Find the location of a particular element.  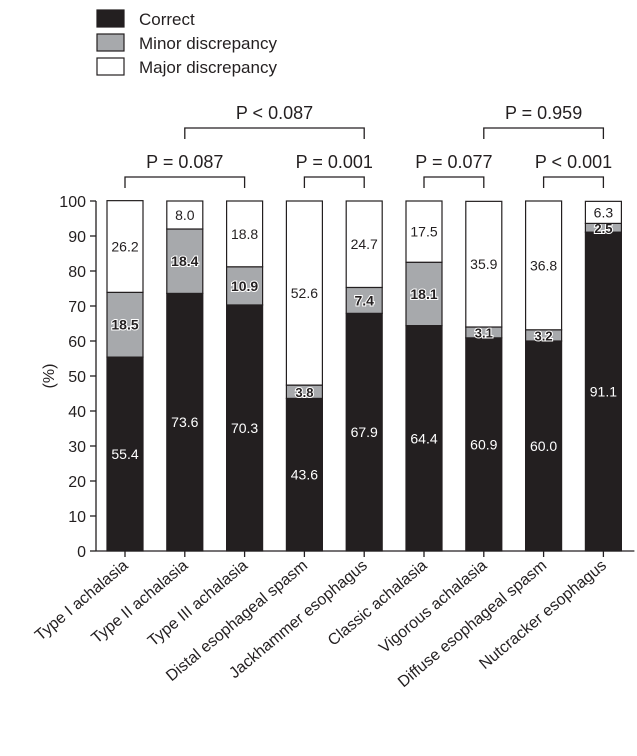

y-tick-label-100: 100 is located at coordinates (72, 202).